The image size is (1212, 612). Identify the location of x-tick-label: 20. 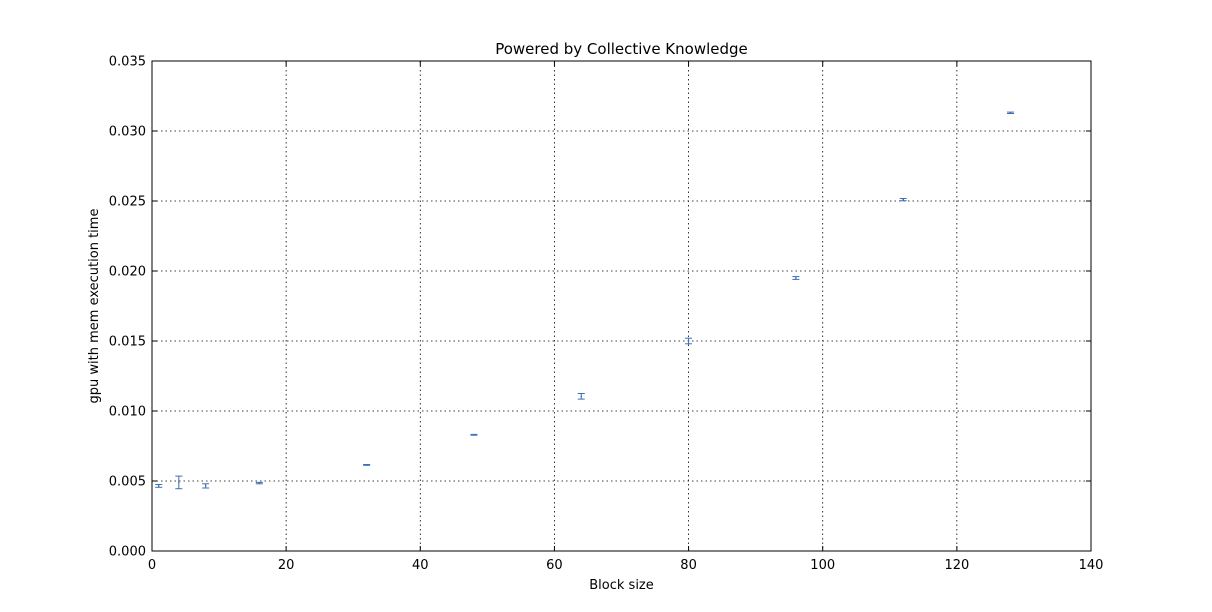
(286, 565).